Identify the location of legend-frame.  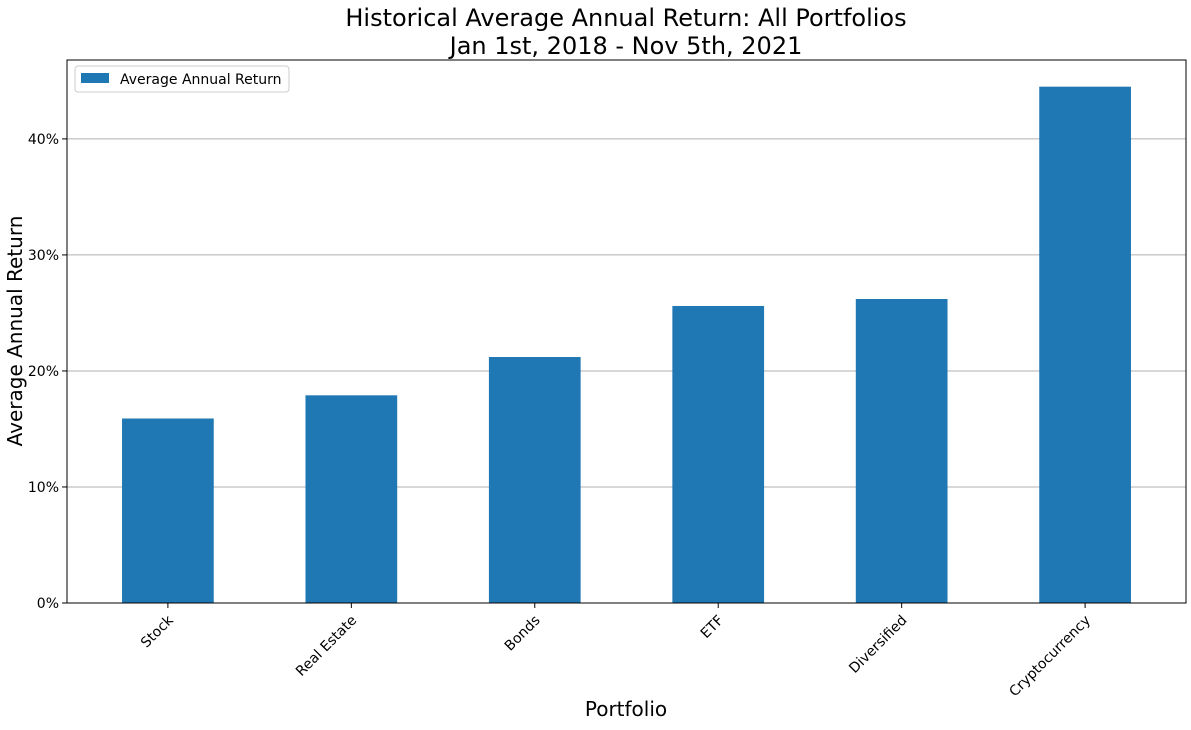
(182, 79).